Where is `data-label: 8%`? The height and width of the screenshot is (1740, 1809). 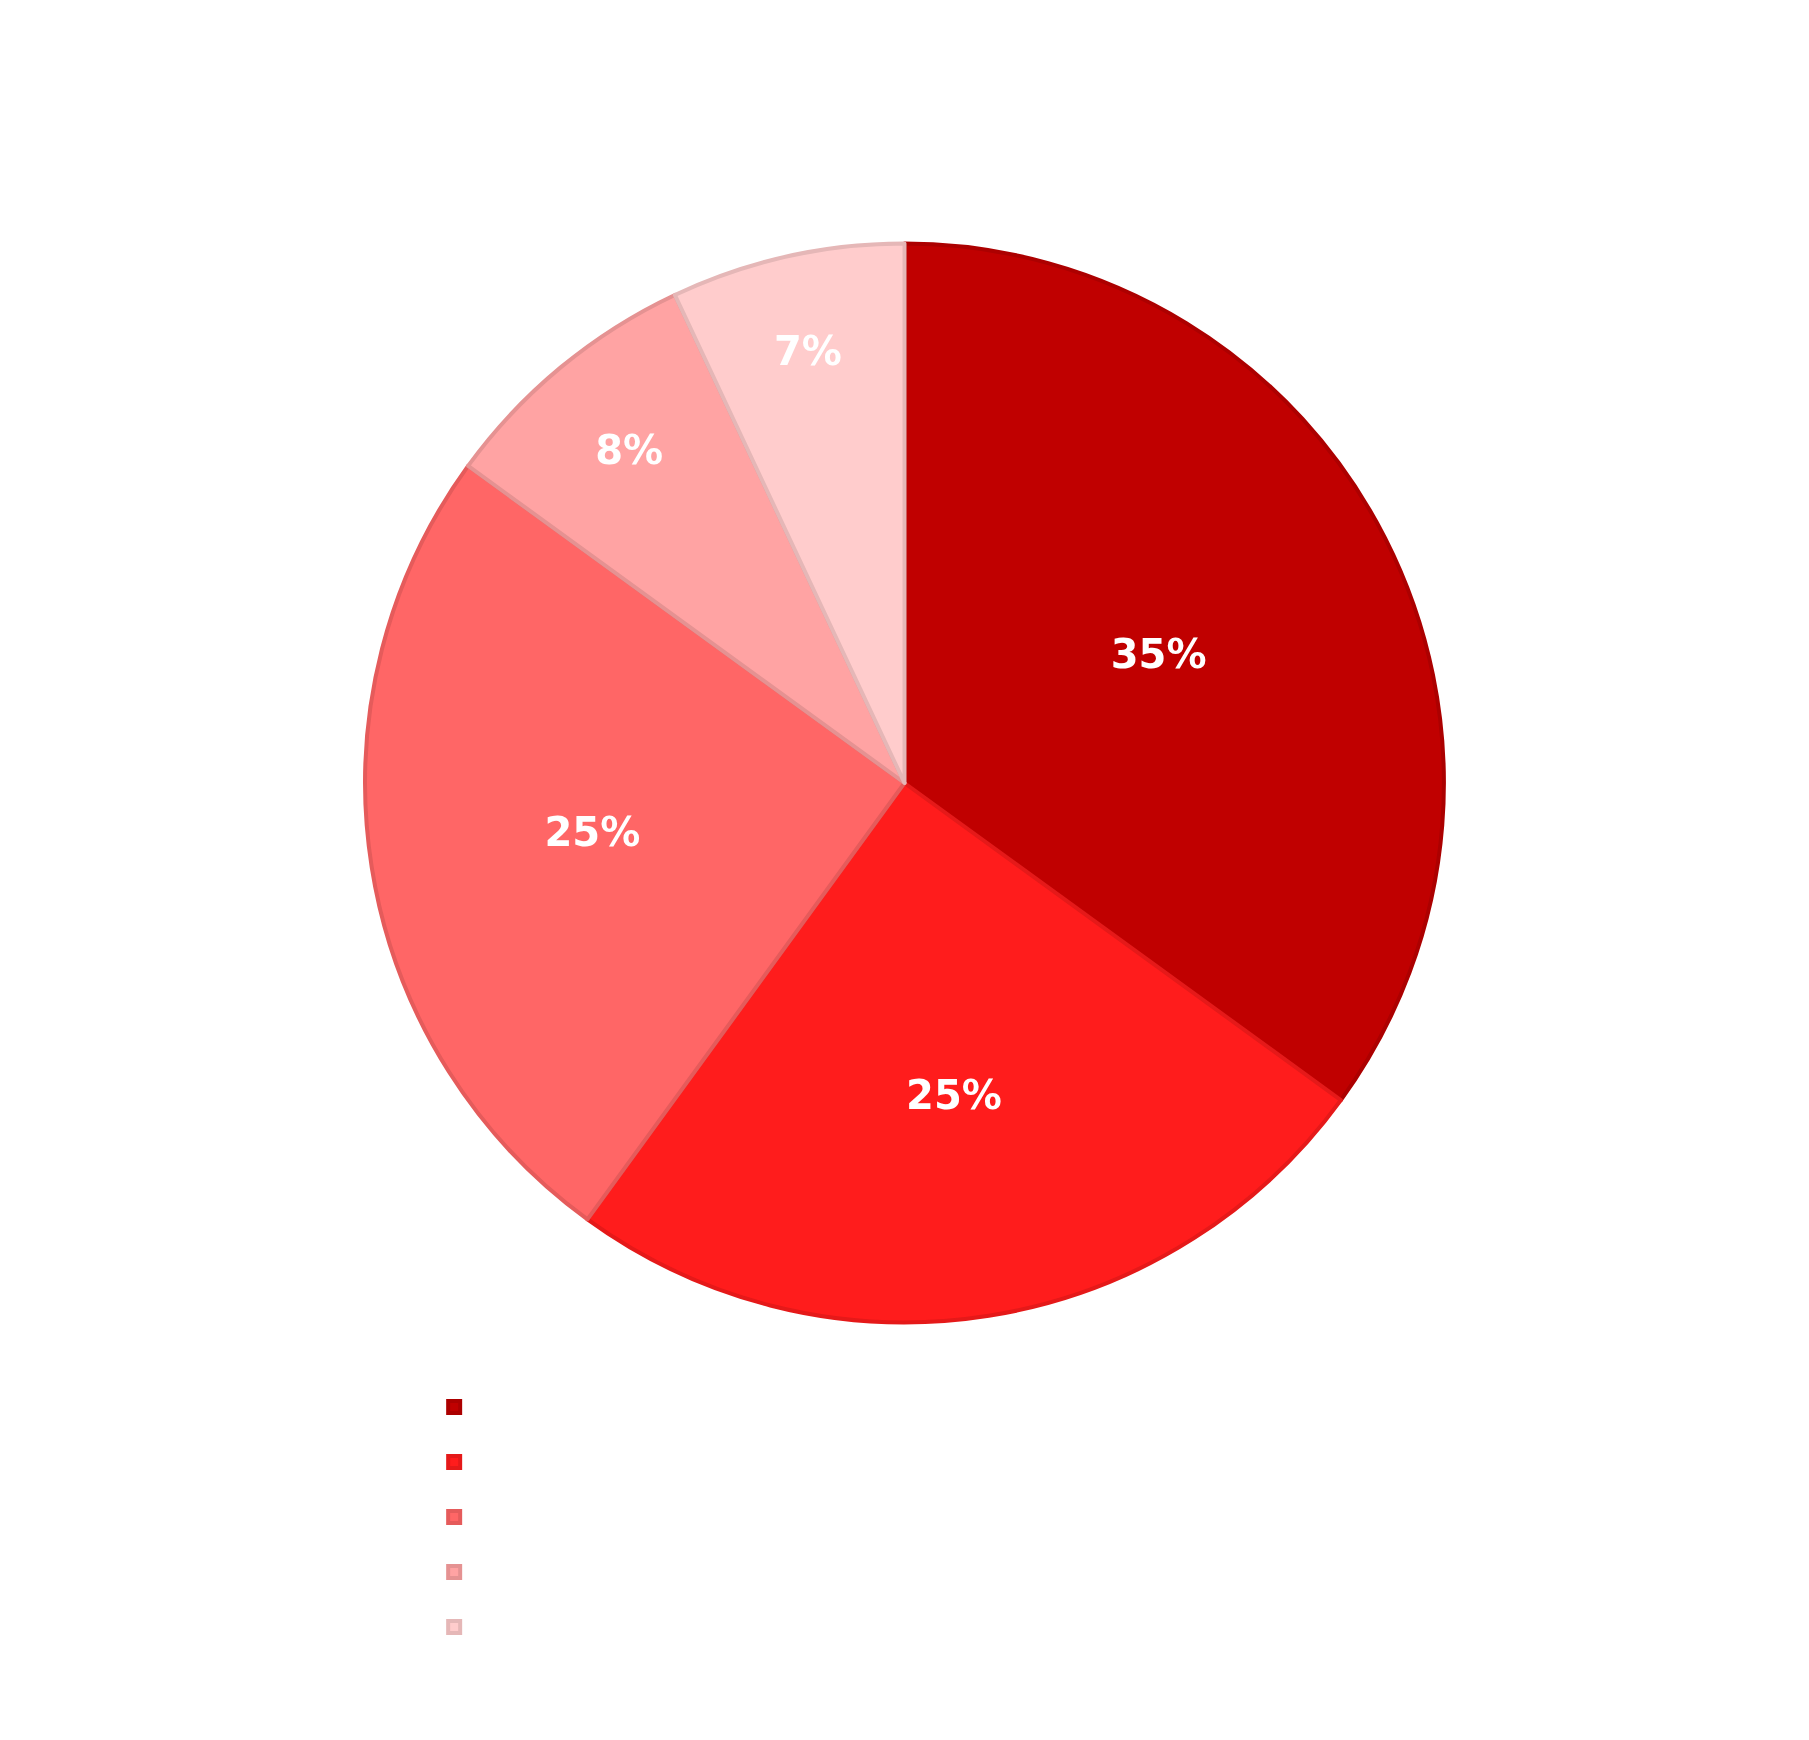 data-label: 8% is located at coordinates (629, 450).